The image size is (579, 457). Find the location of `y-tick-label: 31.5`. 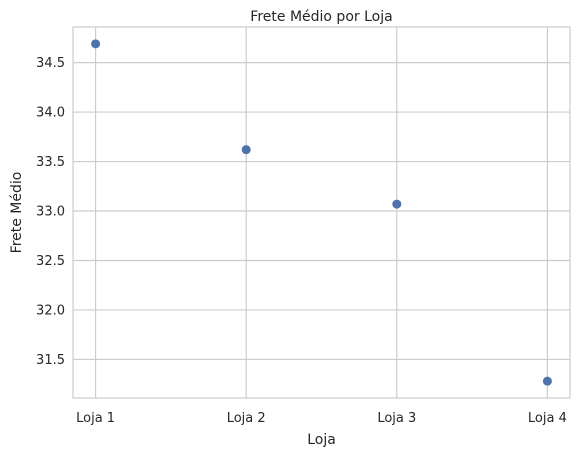

y-tick-label: 31.5 is located at coordinates (50, 360).